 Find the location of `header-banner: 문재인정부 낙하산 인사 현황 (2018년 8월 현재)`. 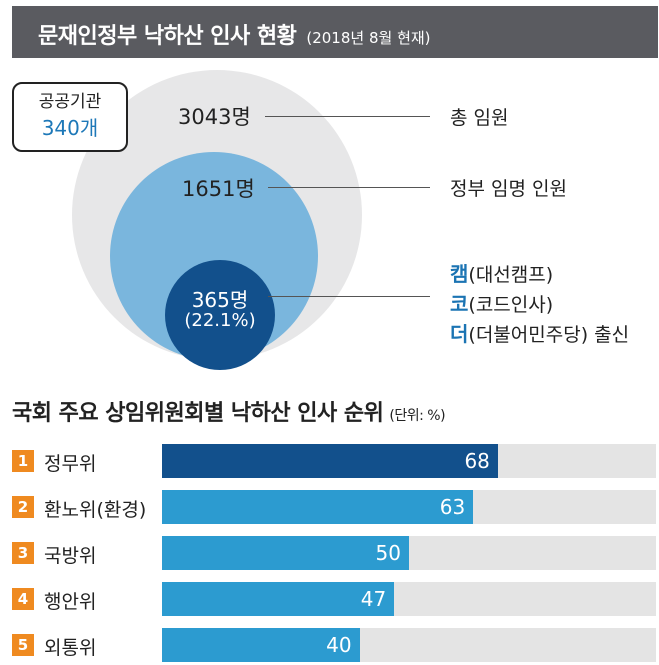

header-banner: 문재인정부 낙하산 인사 현황 (2018년 8월 현재) is located at coordinates (335, 32).